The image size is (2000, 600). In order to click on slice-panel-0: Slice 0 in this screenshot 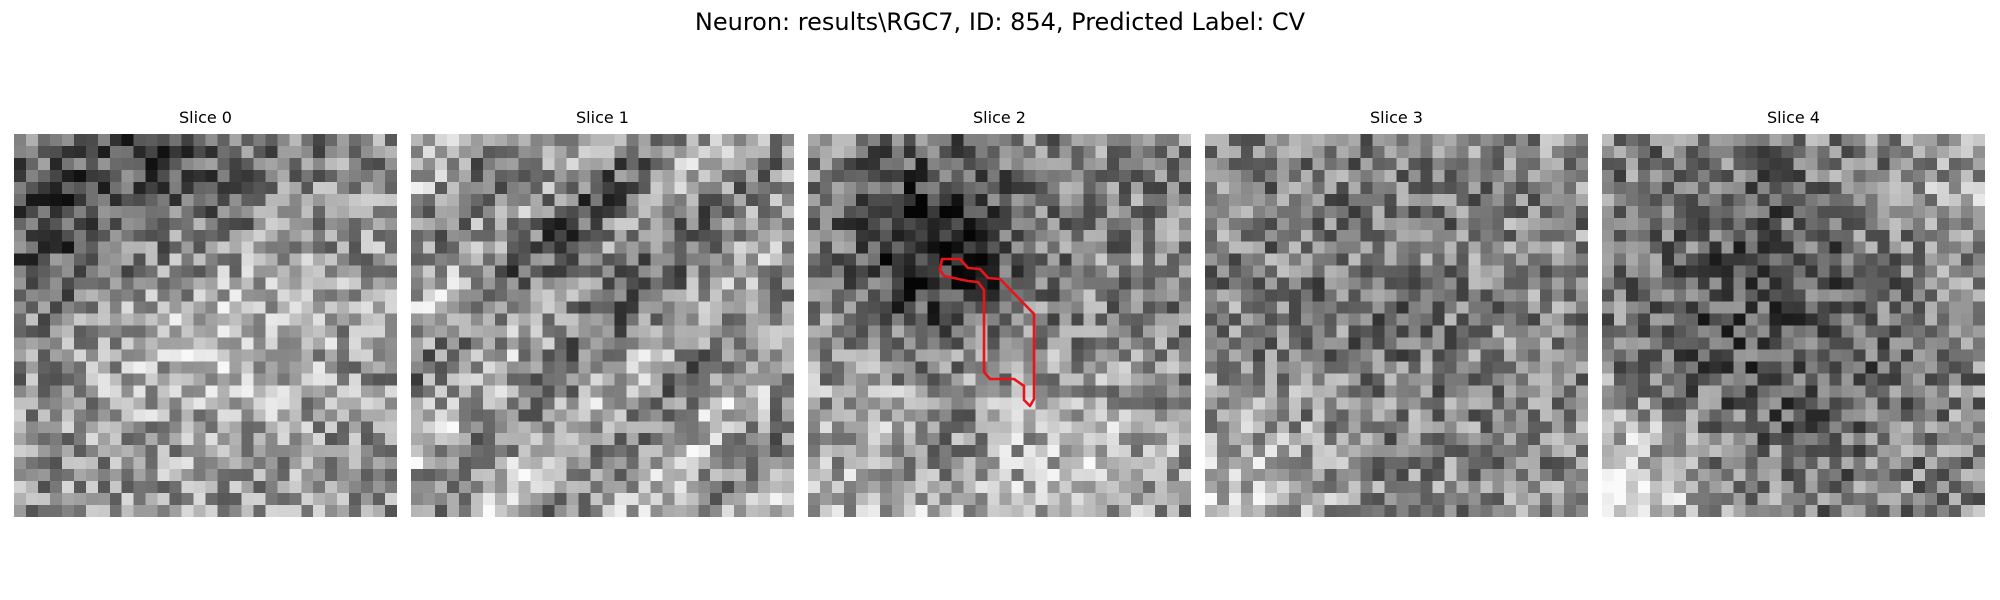, I will do `click(205, 312)`.